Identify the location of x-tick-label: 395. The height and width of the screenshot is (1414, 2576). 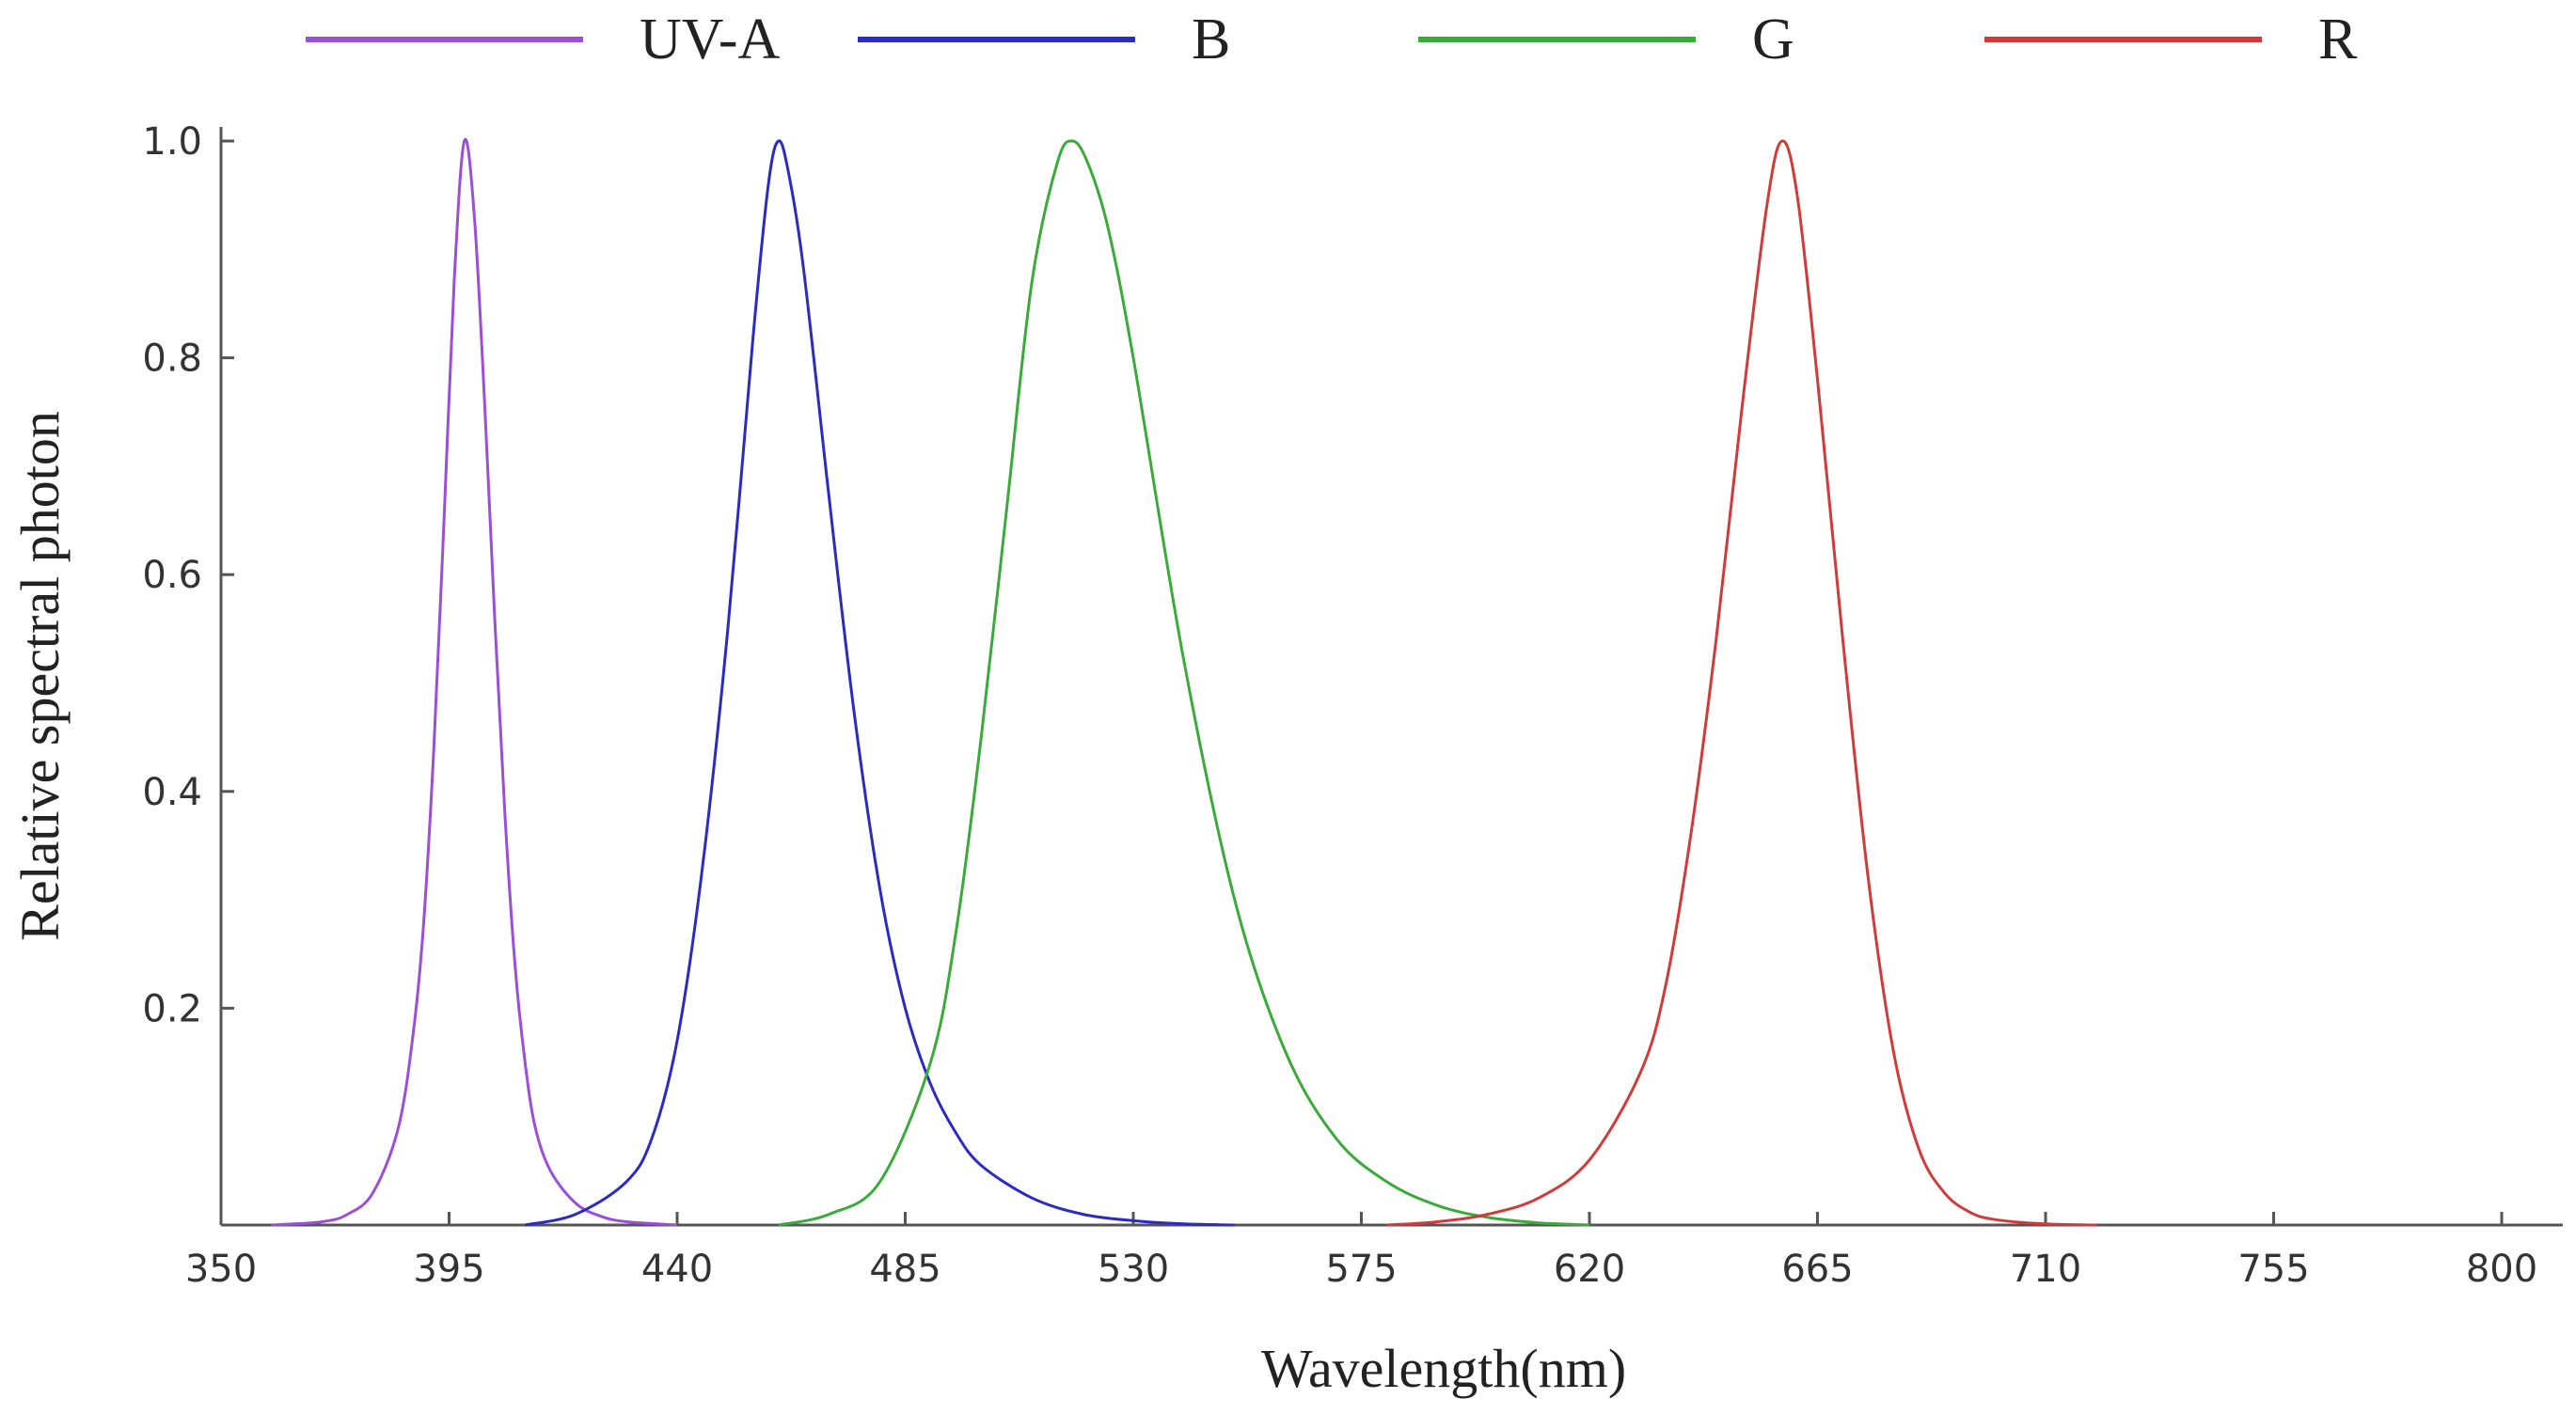
(448, 1270).